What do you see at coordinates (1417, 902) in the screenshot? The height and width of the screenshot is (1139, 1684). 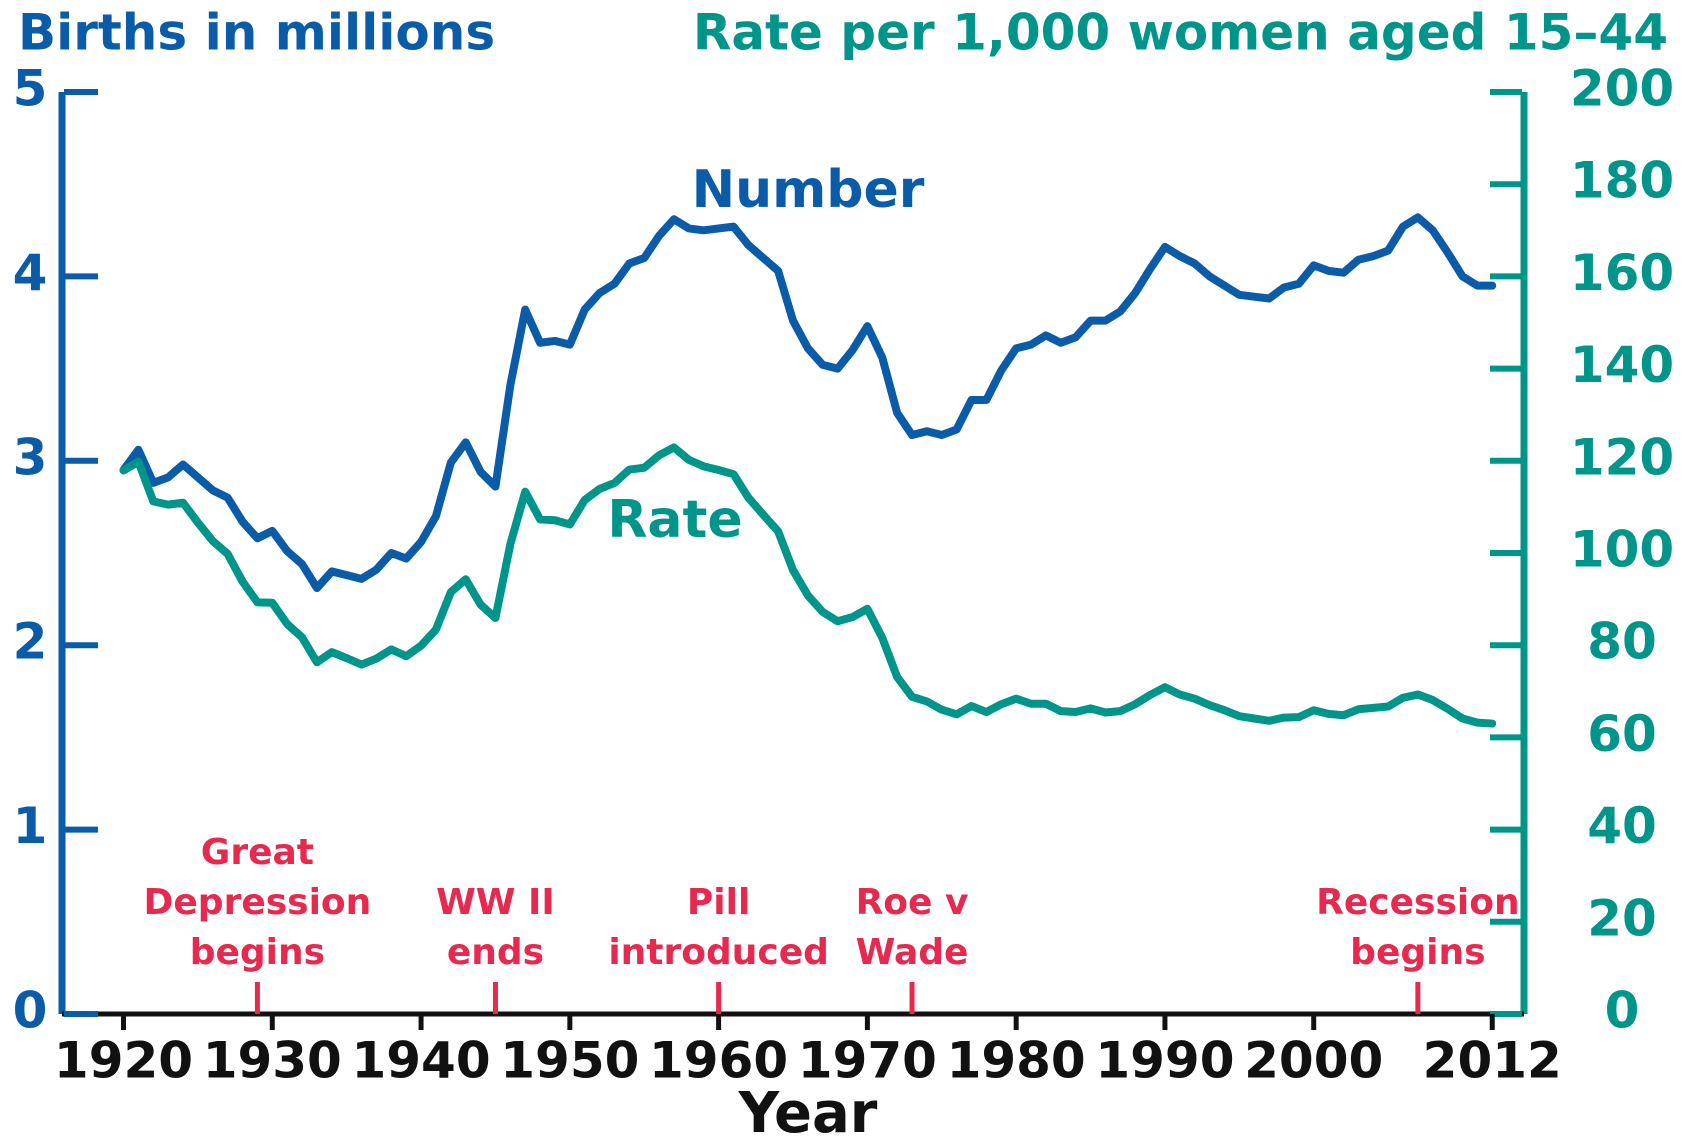 I see `annotation-text: Recession` at bounding box center [1417, 902].